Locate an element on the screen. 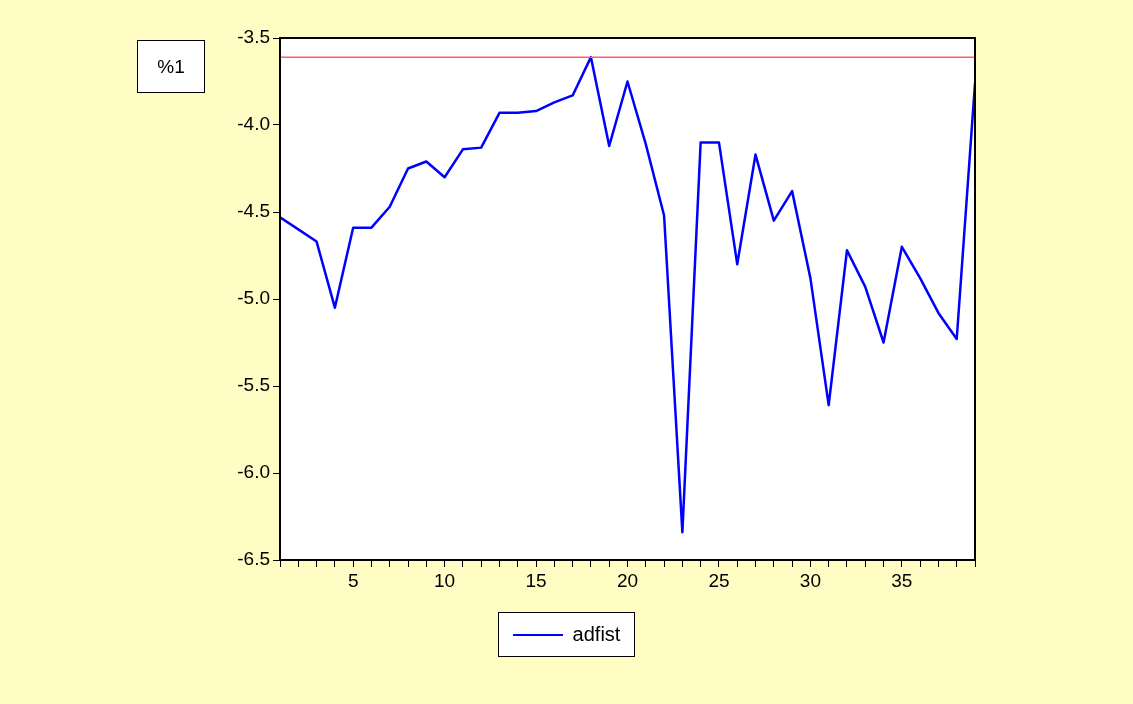 The width and height of the screenshot is (1133, 704). y-tick-label: -6.5 is located at coordinates (253, 559).